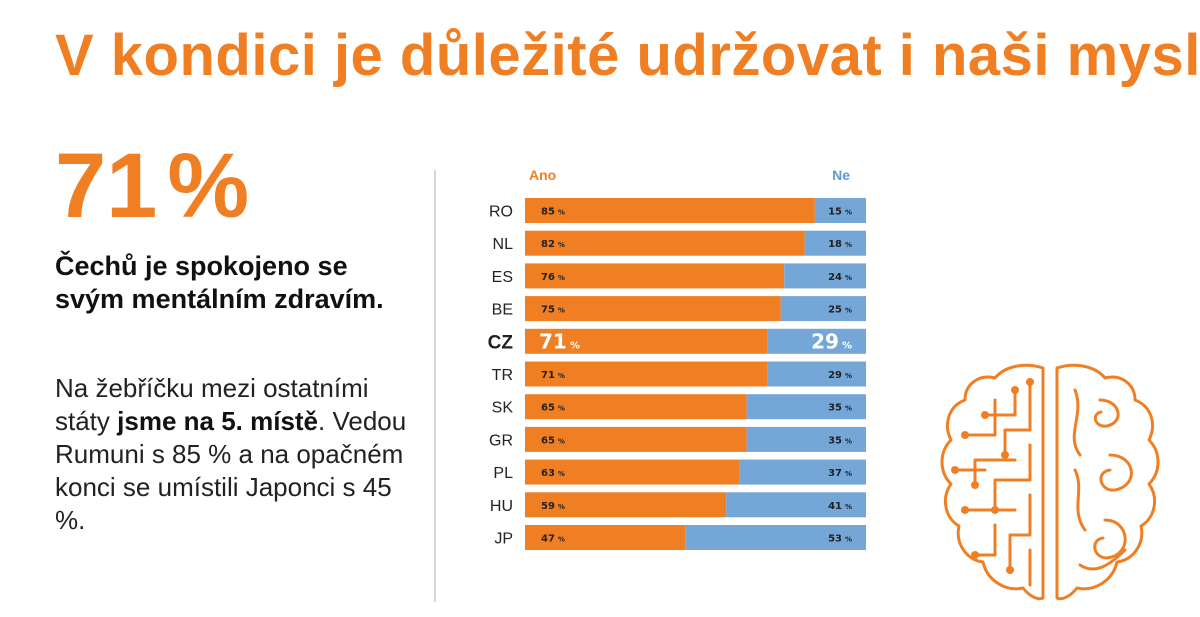 This screenshot has width=1200, height=617. Describe the element at coordinates (501, 506) in the screenshot. I see `category-label: HU` at that location.